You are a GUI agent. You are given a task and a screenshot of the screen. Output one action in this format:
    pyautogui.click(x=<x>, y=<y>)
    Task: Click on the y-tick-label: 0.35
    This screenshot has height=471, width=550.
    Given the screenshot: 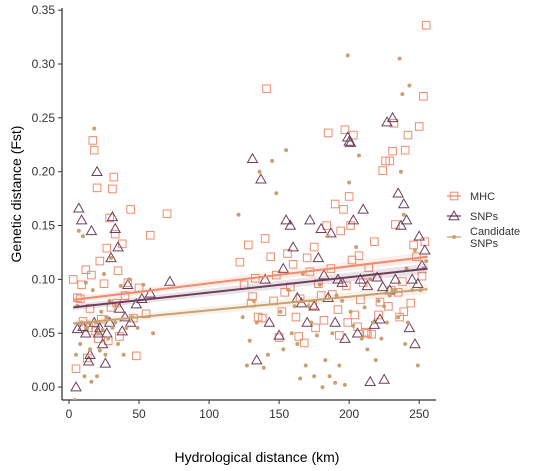 What is the action you would take?
    pyautogui.click(x=44, y=10)
    